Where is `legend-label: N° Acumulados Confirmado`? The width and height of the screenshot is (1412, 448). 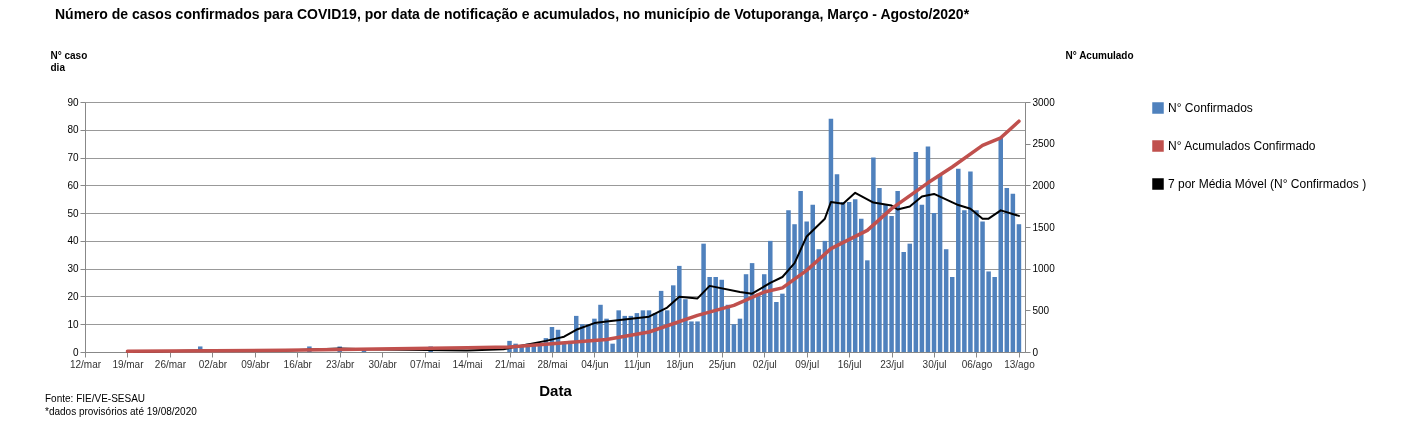 legend-label: N° Acumulados Confirmado is located at coordinates (1242, 146).